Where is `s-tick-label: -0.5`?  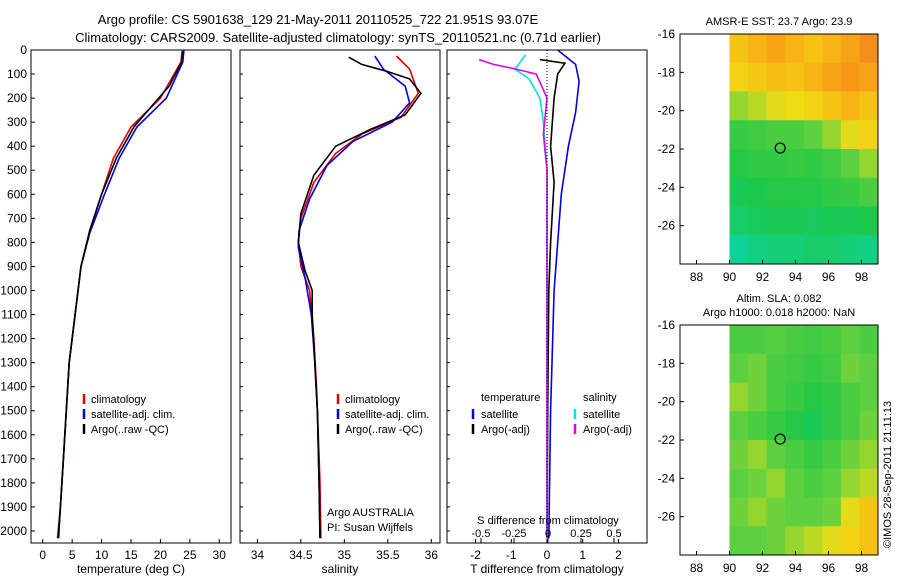
s-tick-label: -0.5 is located at coordinates (481, 534).